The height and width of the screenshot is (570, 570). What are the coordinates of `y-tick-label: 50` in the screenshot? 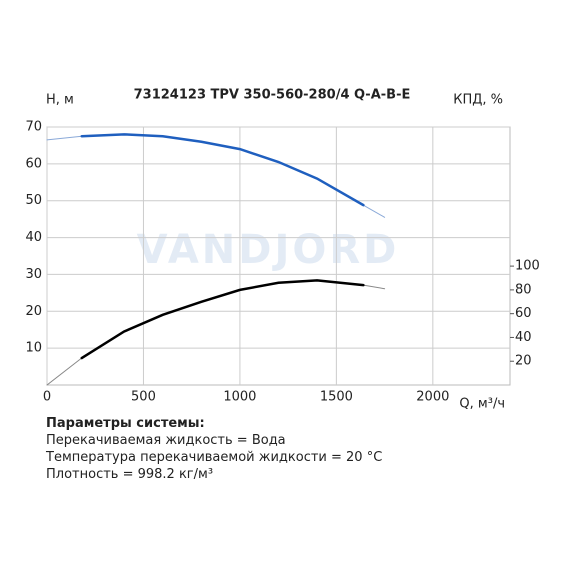 It's located at (33, 200).